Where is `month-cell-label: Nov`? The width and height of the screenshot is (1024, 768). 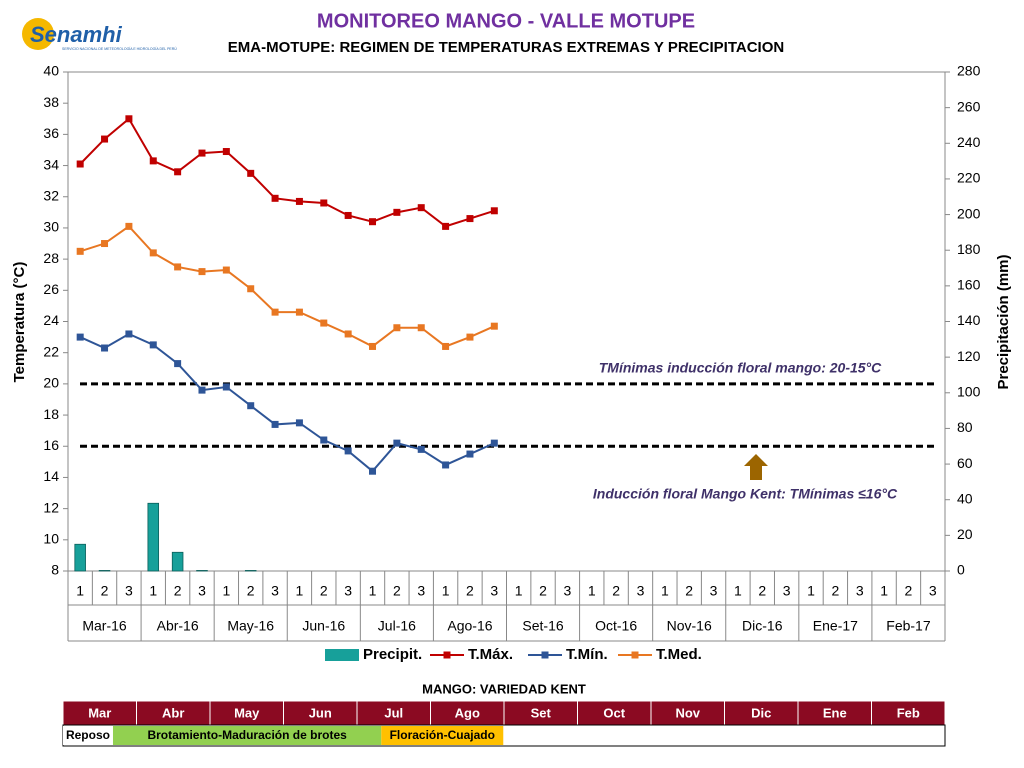
month-cell-label: Nov is located at coordinates (687, 712).